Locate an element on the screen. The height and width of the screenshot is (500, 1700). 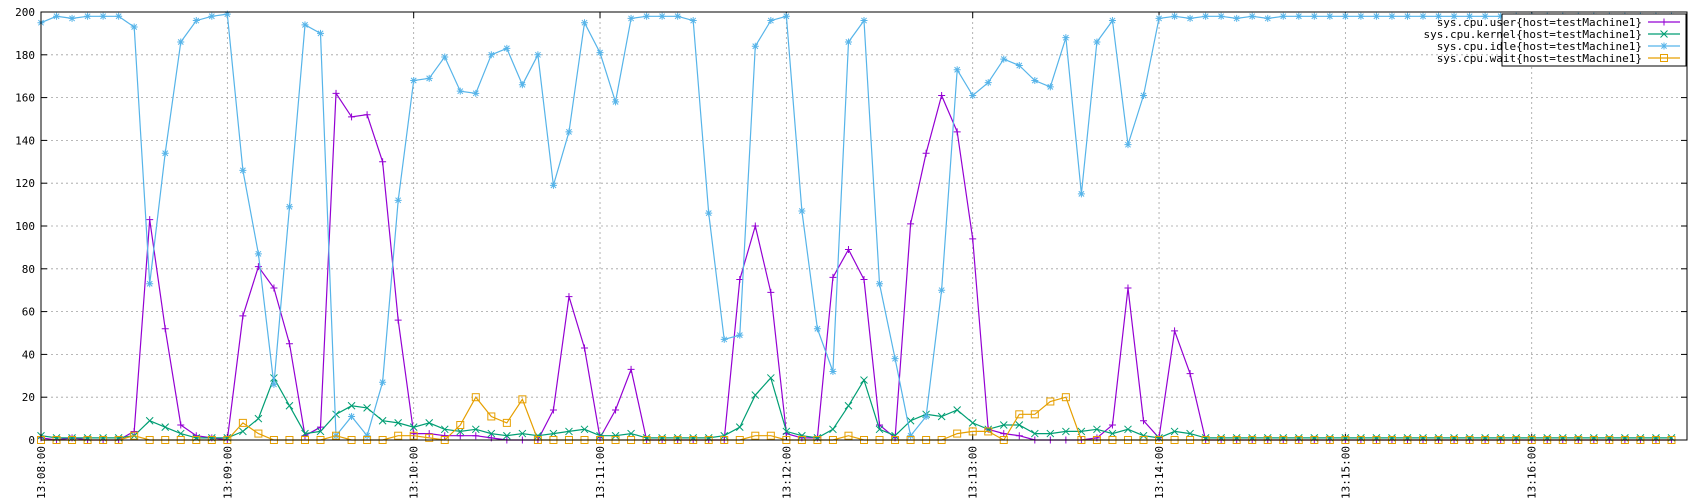
series-line is located at coordinates (856, 407).